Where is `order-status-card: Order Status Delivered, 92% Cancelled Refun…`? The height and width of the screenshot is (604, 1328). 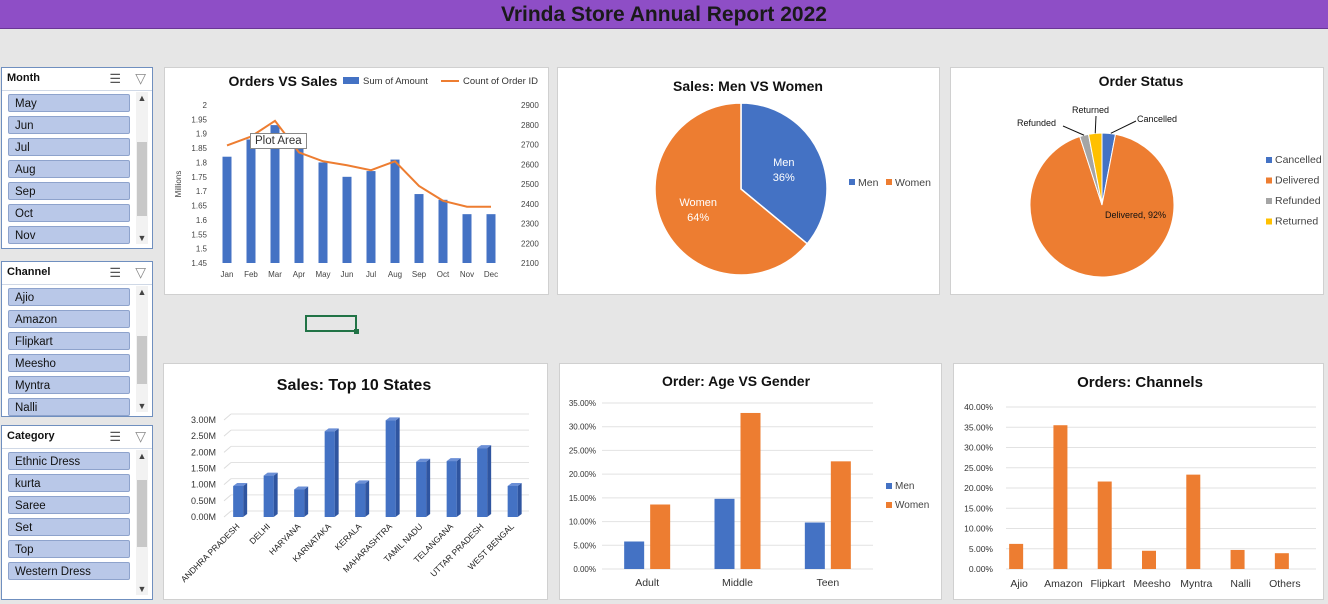
order-status-card: Order Status Delivered, 92% Cancelled Refun… is located at coordinates (1137, 181).